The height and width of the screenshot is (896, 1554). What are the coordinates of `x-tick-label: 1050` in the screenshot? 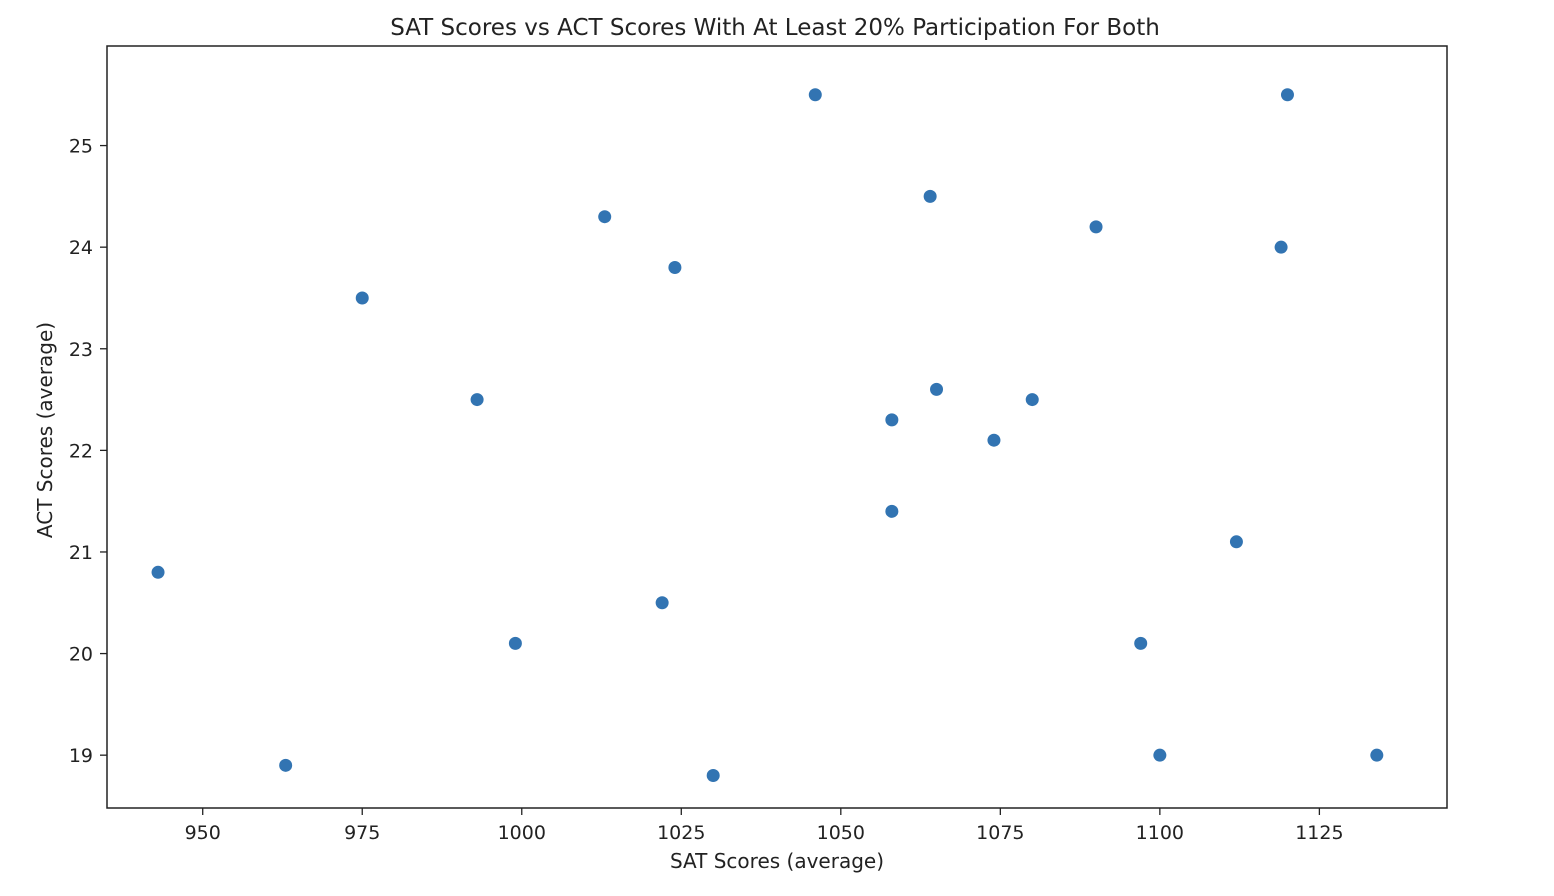 It's located at (841, 833).